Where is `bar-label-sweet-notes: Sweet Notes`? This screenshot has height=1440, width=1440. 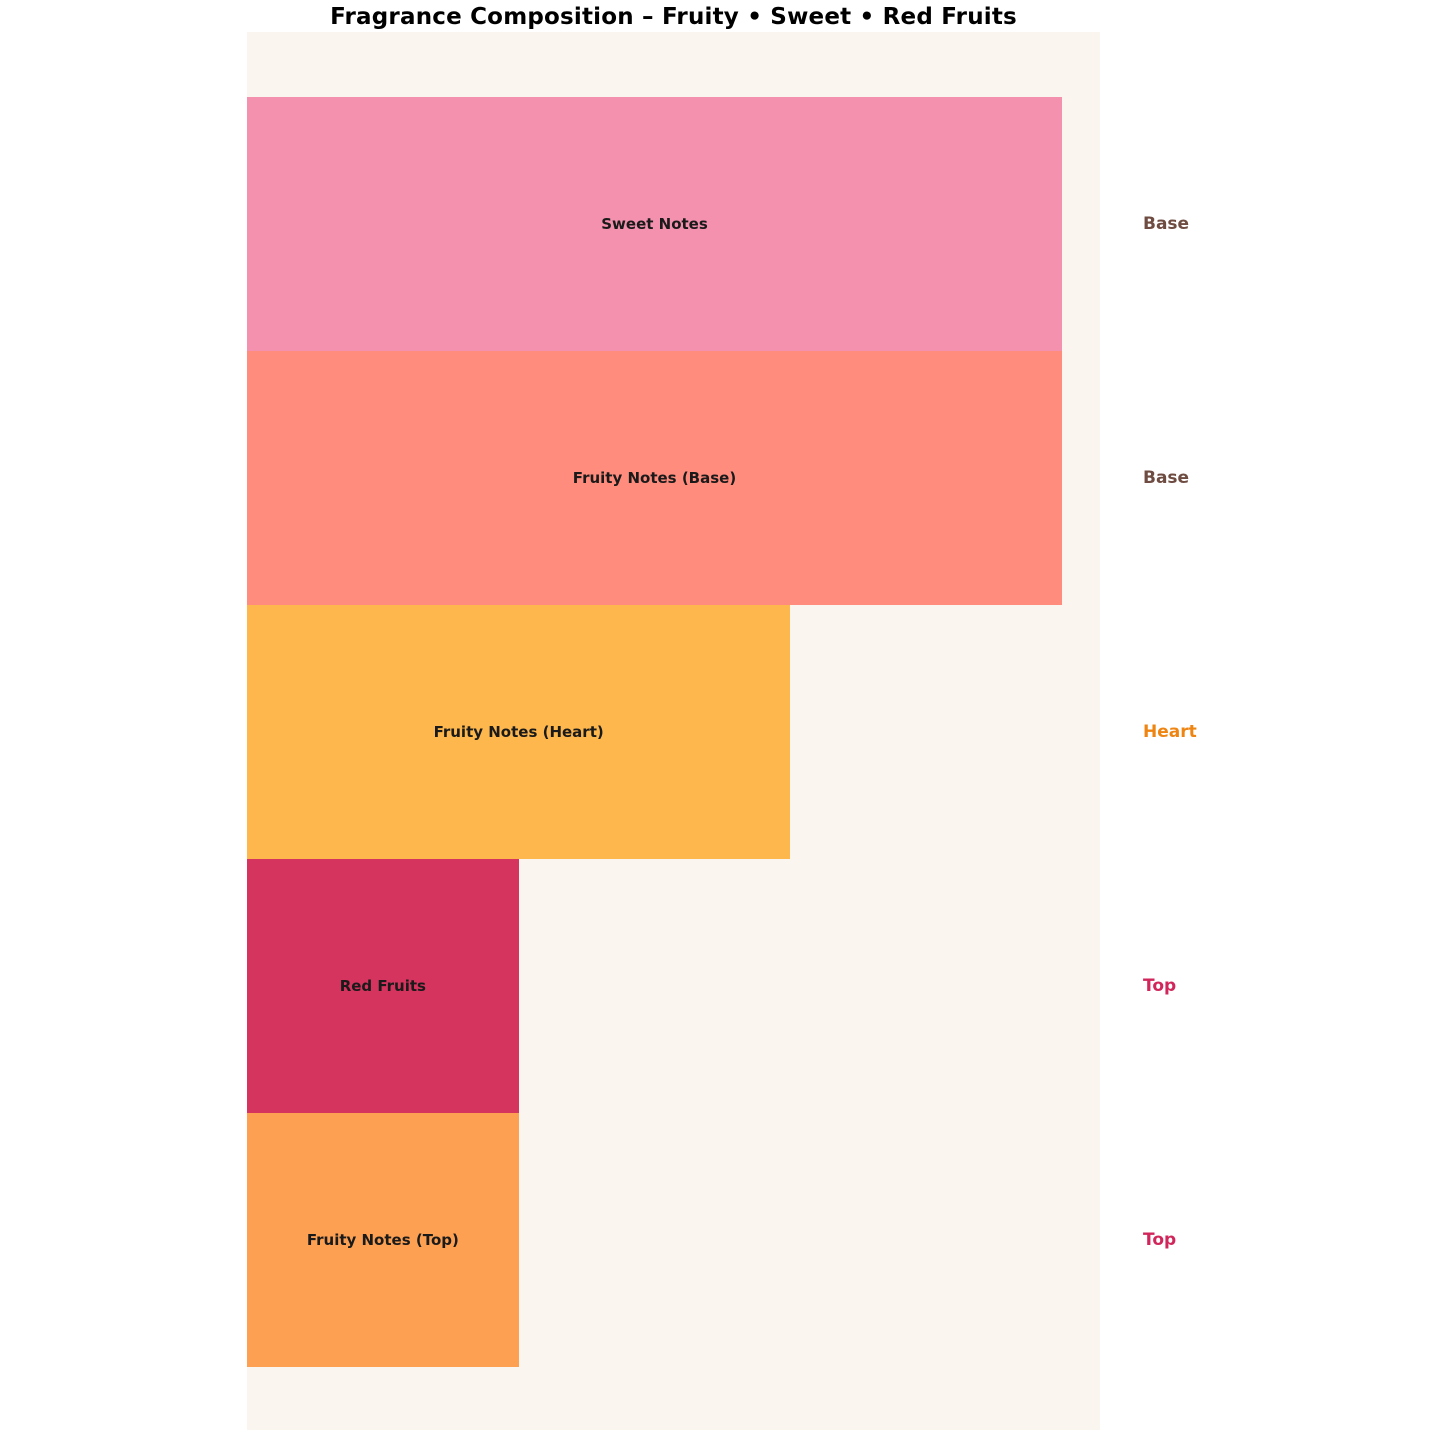
bar-label-sweet-notes: Sweet Notes is located at coordinates (654, 224).